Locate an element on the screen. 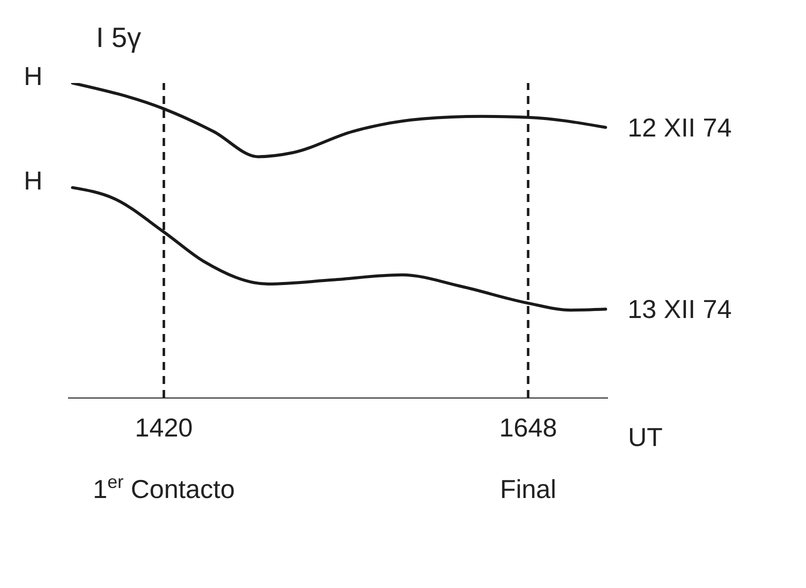 This screenshot has width=806, height=588. series-label: 12 XII 74 is located at coordinates (680, 127).